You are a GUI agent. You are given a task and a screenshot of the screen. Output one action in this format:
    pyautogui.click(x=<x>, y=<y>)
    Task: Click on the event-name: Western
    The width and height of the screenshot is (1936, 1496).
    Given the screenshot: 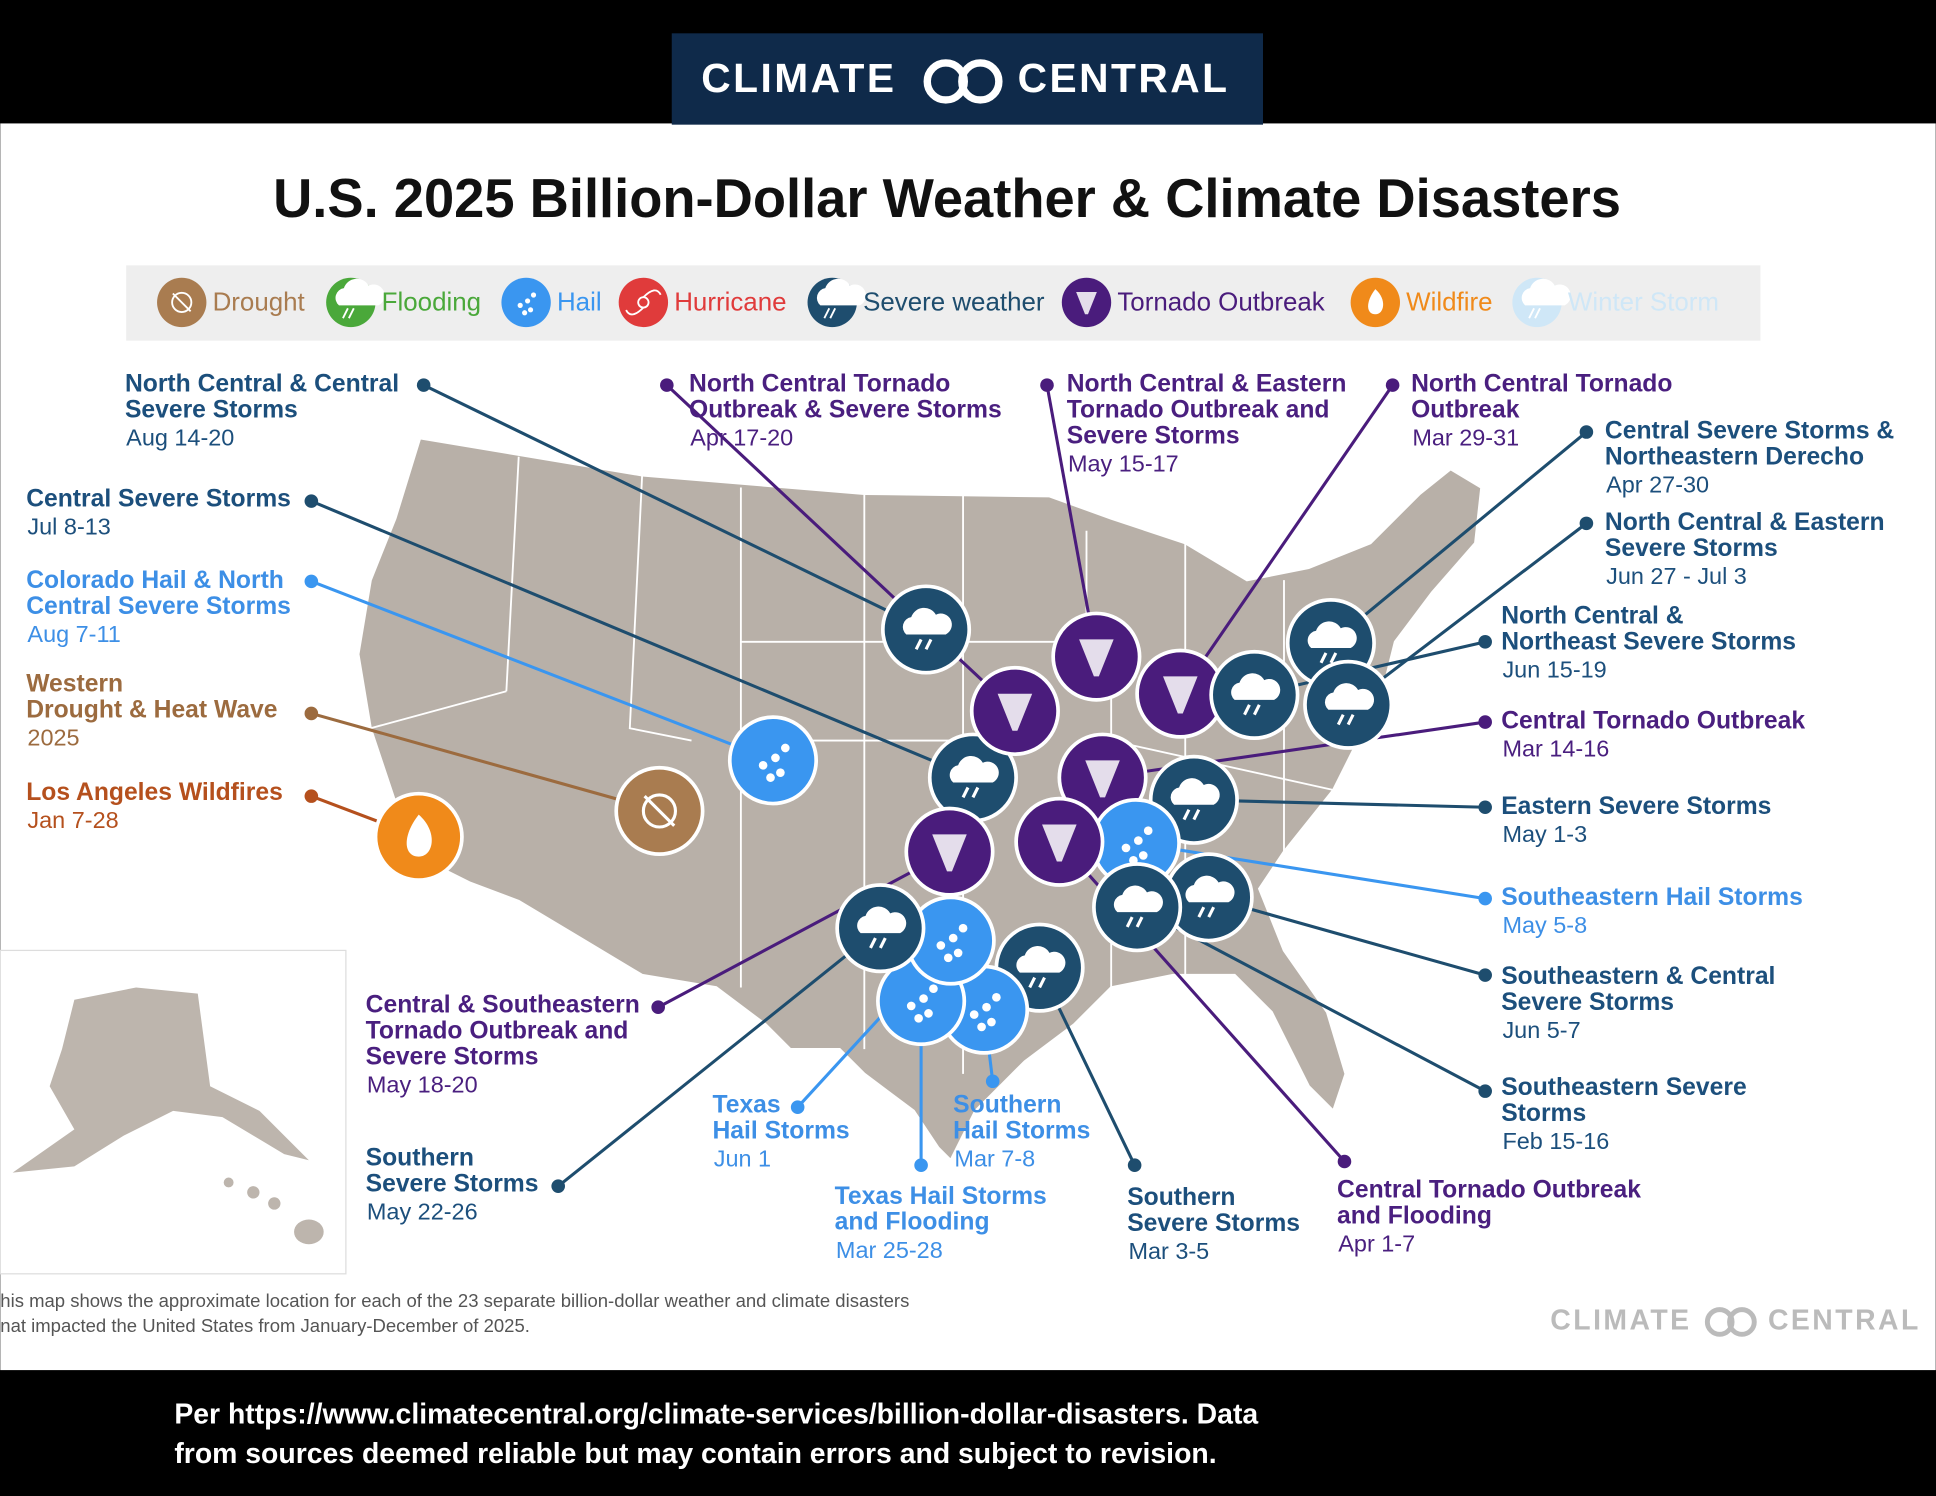 What is the action you would take?
    pyautogui.click(x=74, y=684)
    